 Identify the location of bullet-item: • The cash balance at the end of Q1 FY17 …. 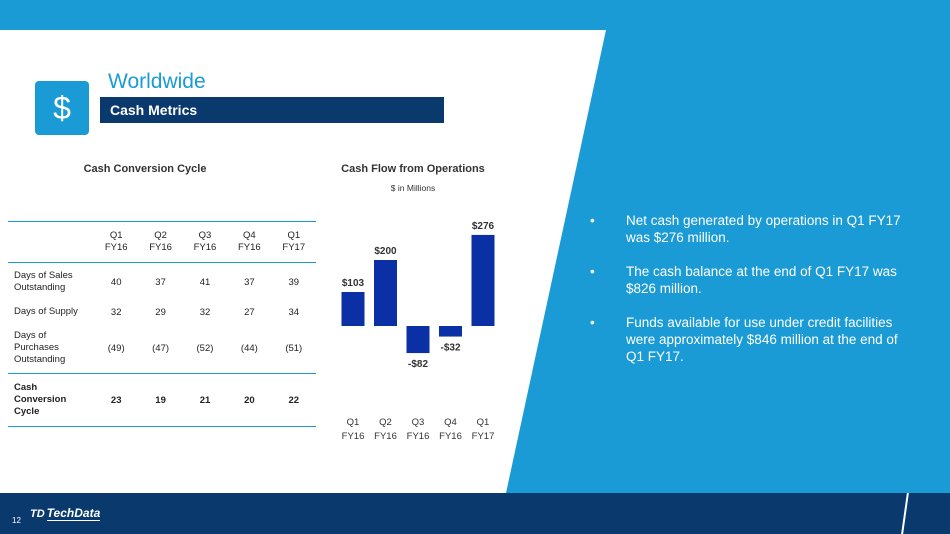
(743, 280).